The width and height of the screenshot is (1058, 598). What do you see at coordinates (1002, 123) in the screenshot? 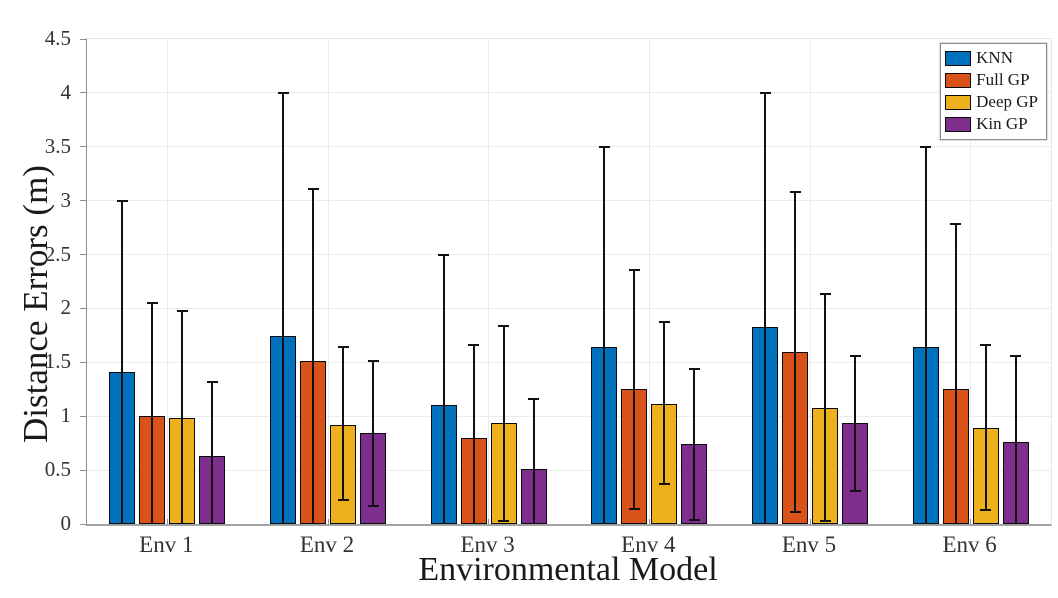
I see `legend-label: Kin GP` at bounding box center [1002, 123].